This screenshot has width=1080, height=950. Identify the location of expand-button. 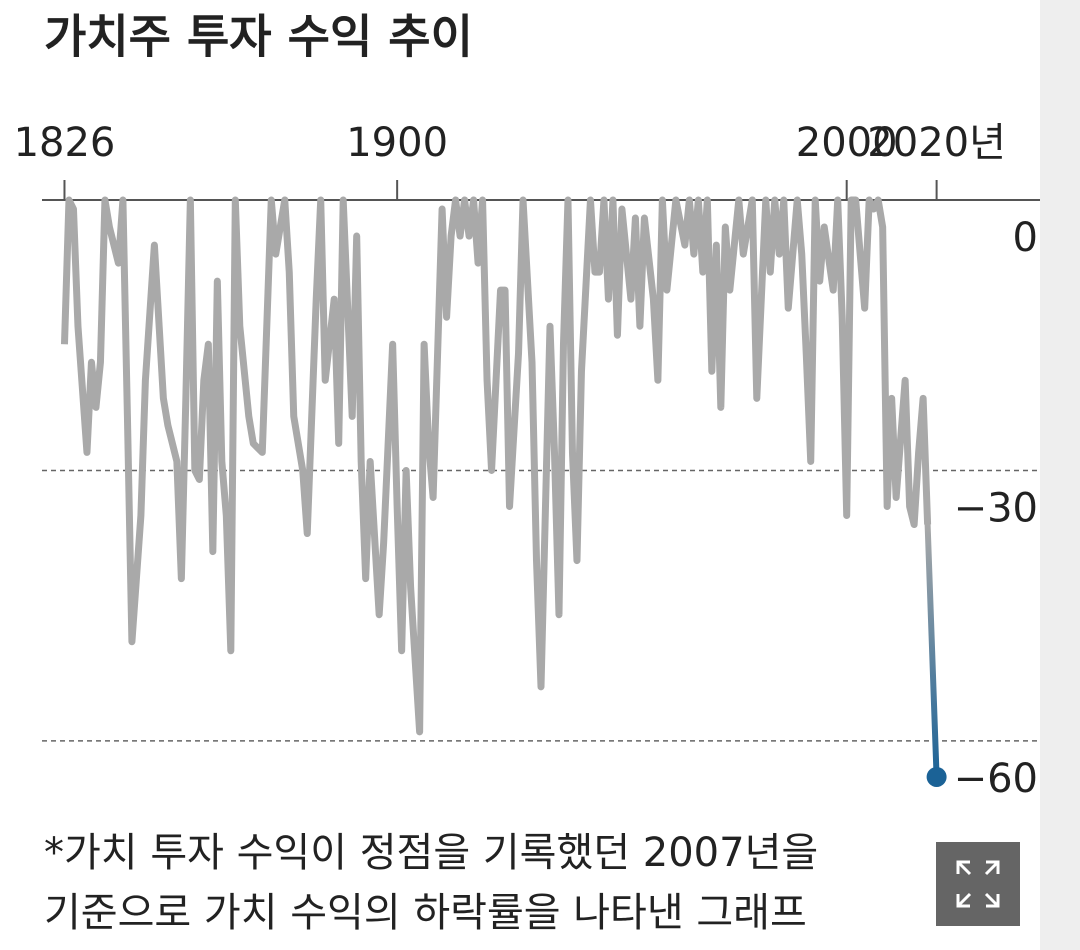
(978, 884).